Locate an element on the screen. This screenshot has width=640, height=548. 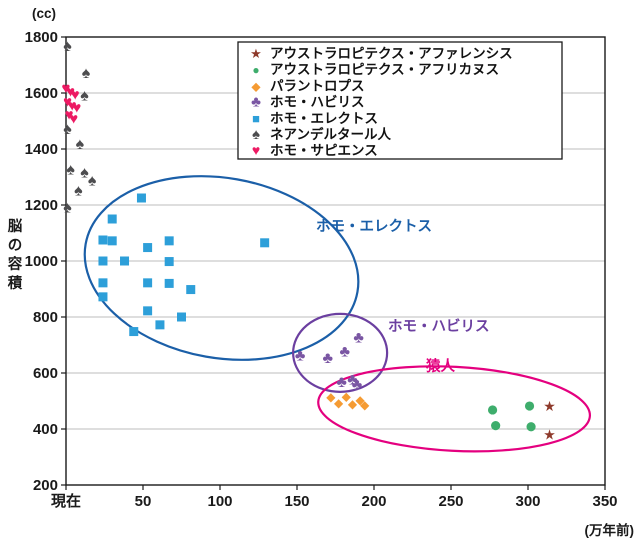
square-legend-icon: ■ is located at coordinates (256, 118).